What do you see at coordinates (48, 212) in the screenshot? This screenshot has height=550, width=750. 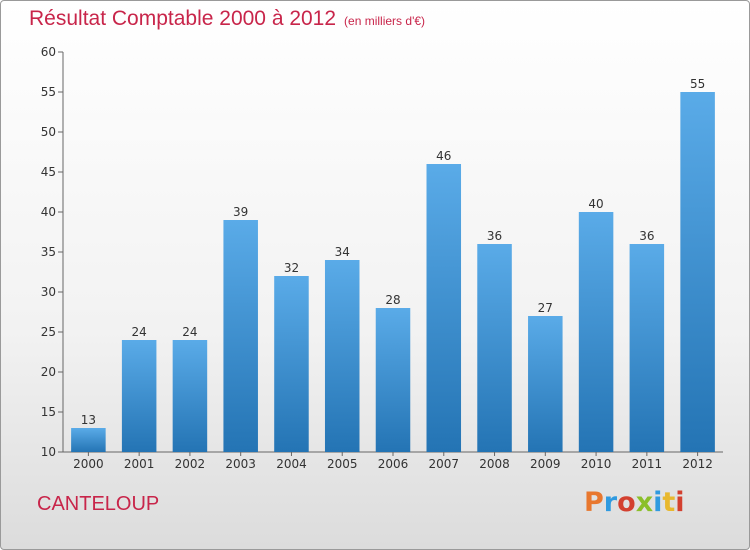 I see `y-tick-label: 40` at bounding box center [48, 212].